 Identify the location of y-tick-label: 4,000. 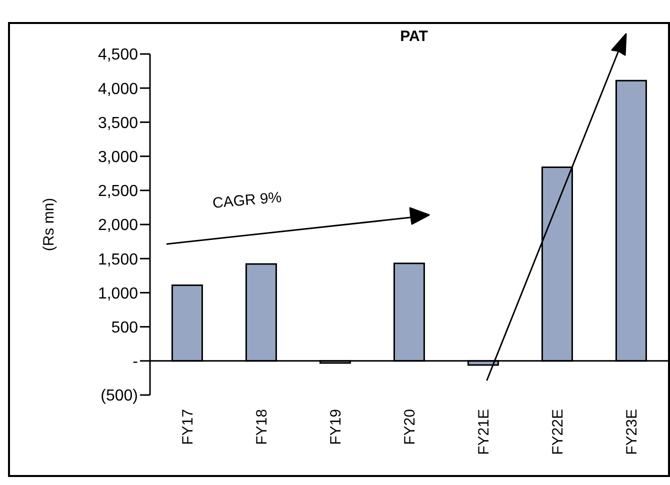
(118, 89).